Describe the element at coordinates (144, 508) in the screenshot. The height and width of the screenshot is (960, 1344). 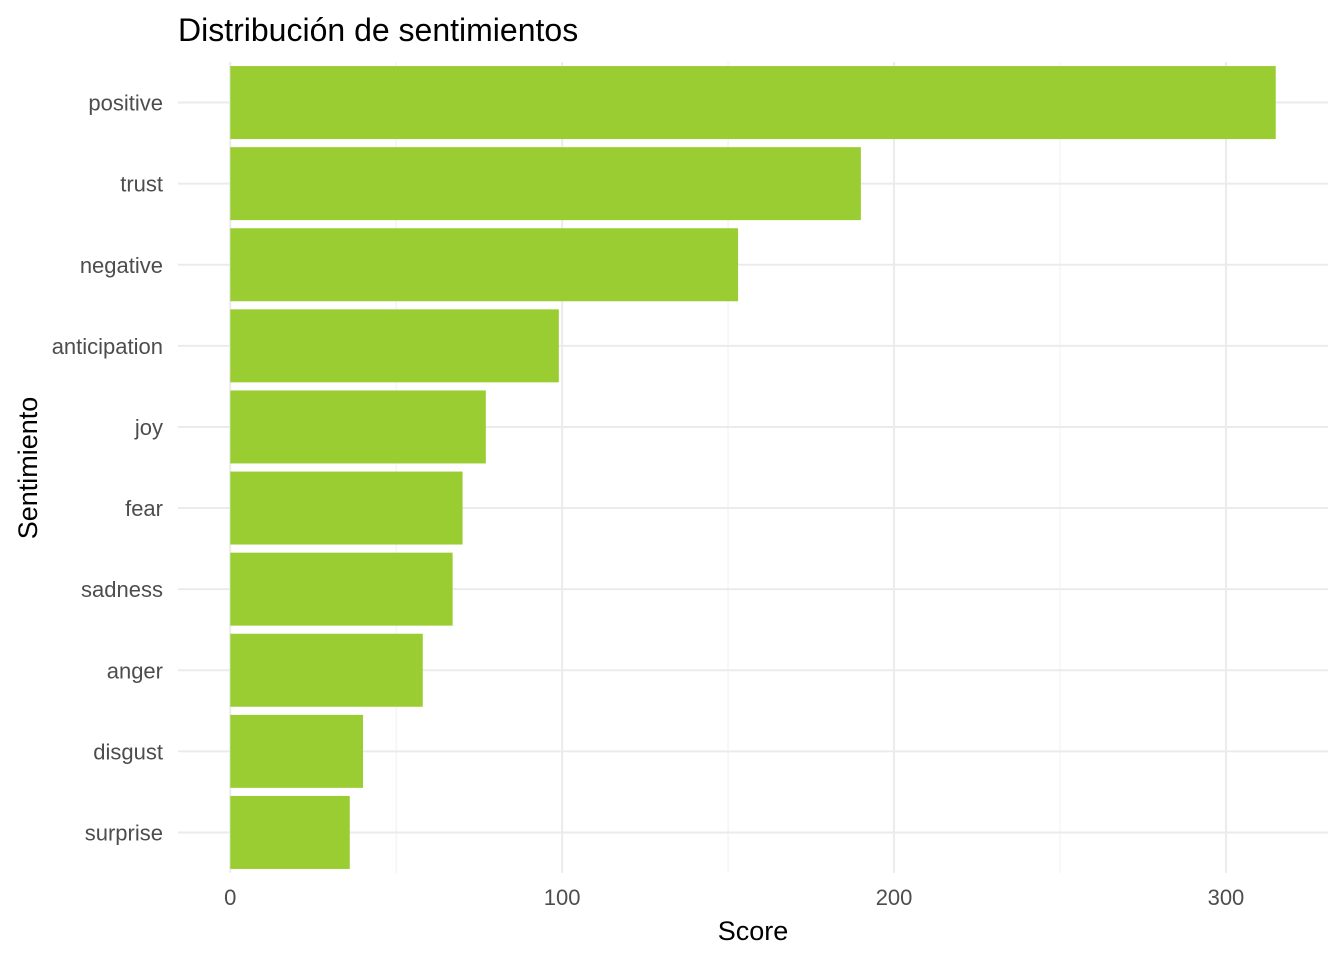
I see `y-tick-label: fear` at that location.